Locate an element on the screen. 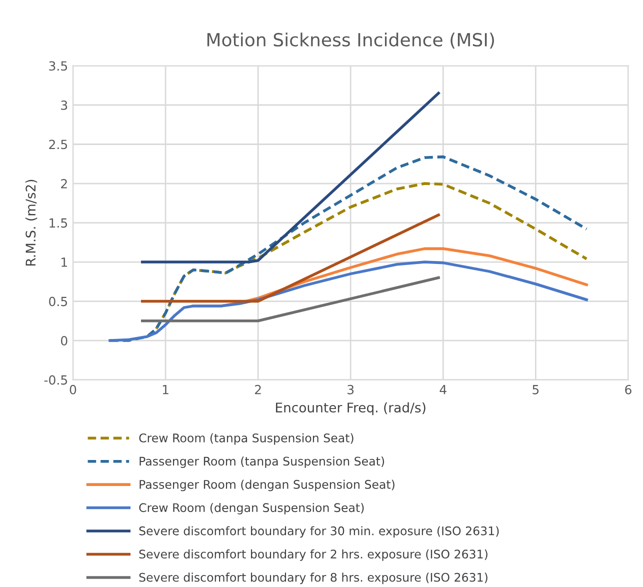  y-tick-label: 1.5 is located at coordinates (59, 223).